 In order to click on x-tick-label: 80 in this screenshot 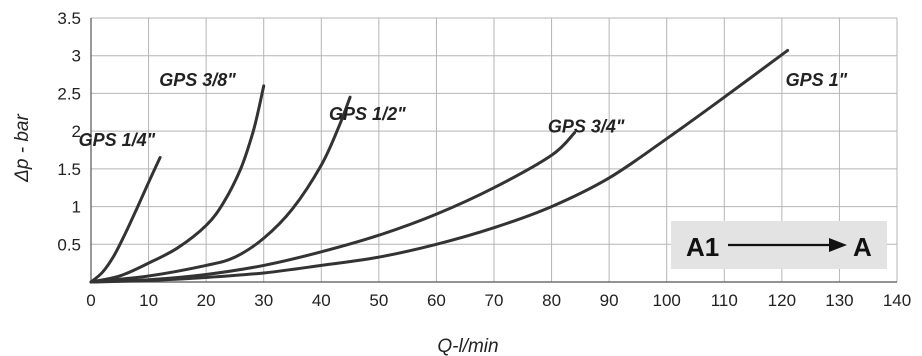, I will do `click(551, 300)`.